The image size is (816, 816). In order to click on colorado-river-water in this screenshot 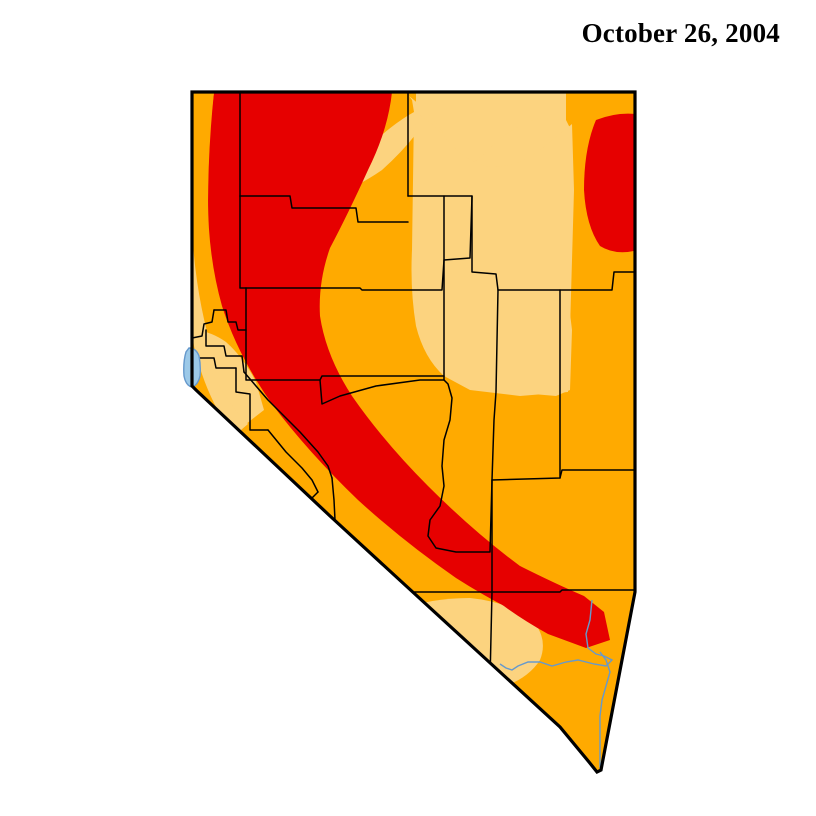, I will do `click(605, 709)`.